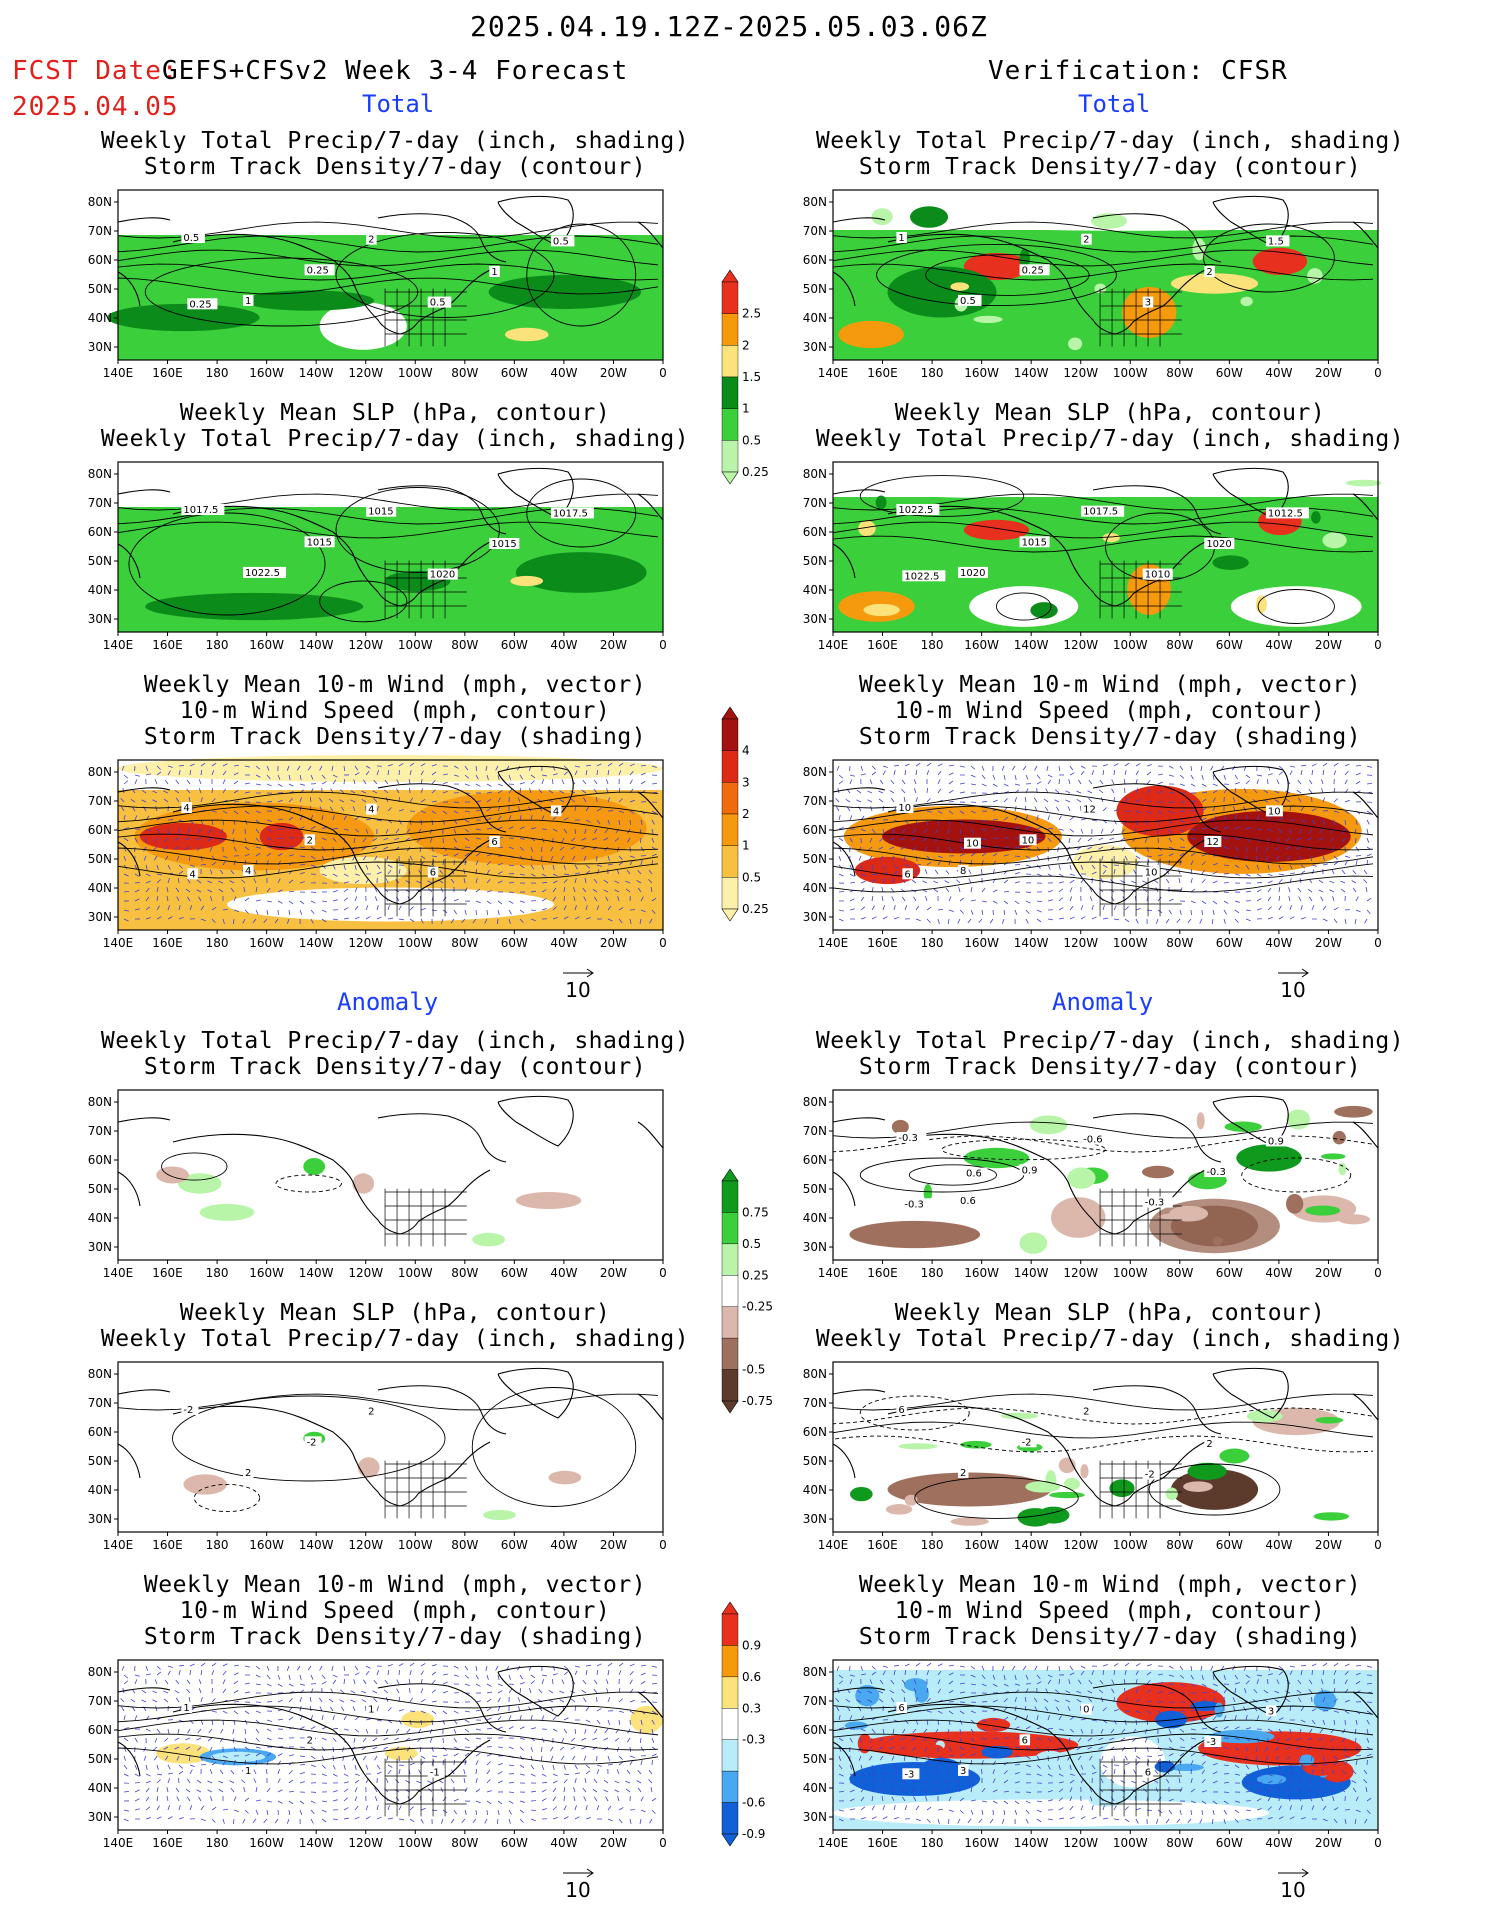 The width and height of the screenshot is (1487, 1925). I want to click on colorbar-label: 0.25, so click(755, 472).